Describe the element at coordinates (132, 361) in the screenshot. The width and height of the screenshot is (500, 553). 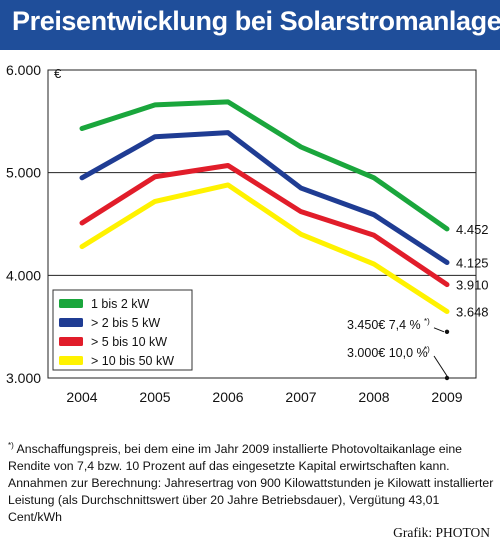
I see `legend-label: > 10 bis 50 kW` at that location.